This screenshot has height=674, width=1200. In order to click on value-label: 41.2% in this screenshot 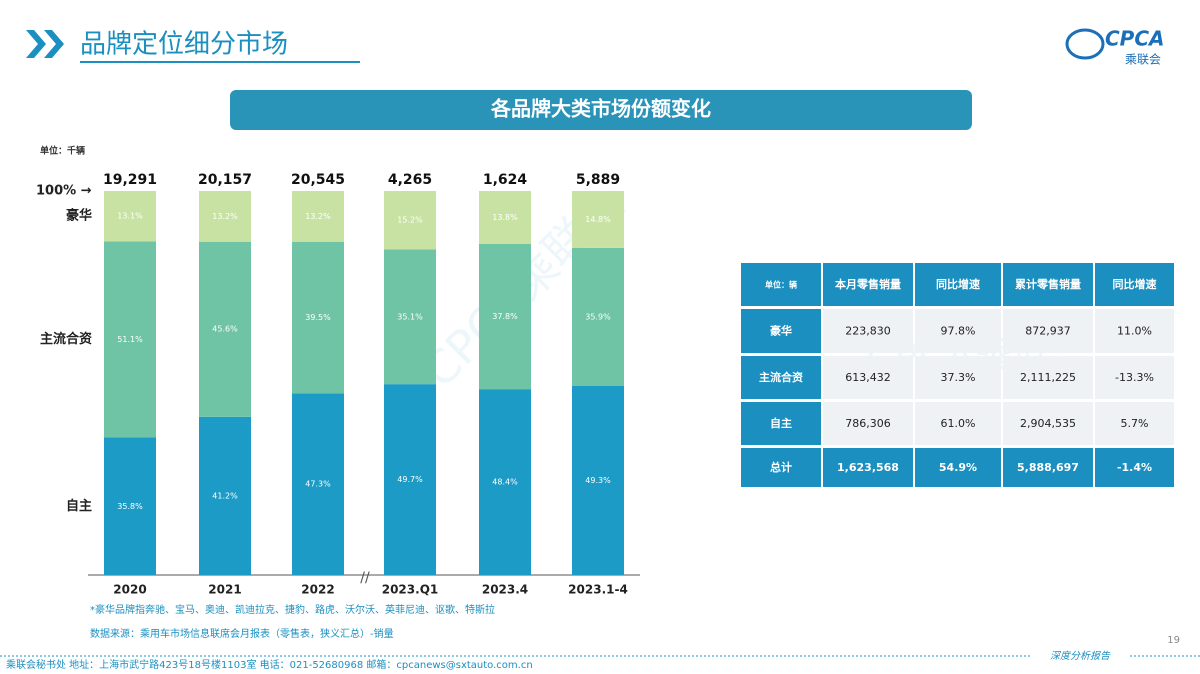, I will do `click(225, 495)`.